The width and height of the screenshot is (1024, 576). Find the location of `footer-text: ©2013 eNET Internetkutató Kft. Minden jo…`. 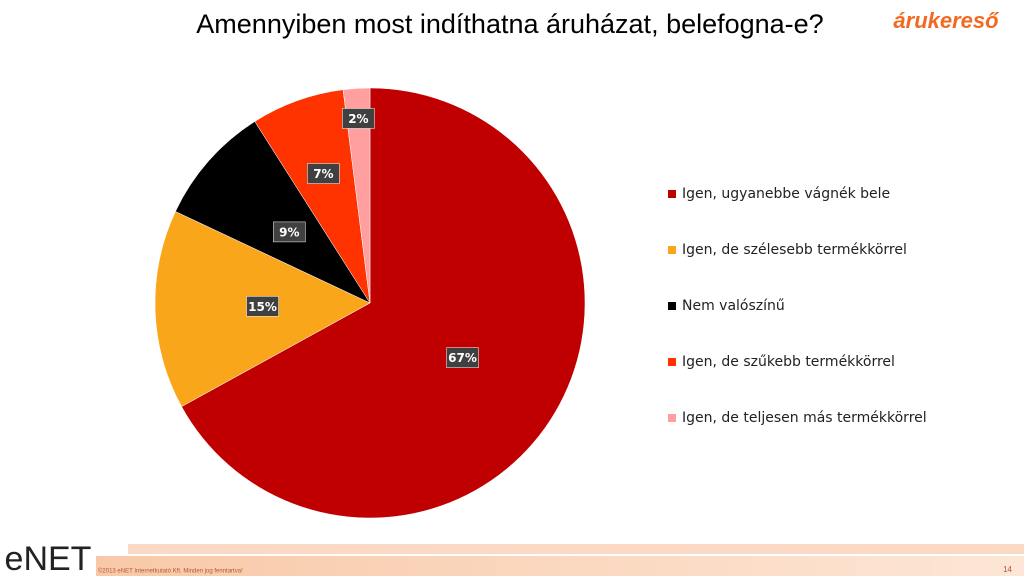

footer-text: ©2013 eNET Internetkutató Kft. Minden jo… is located at coordinates (170, 571).